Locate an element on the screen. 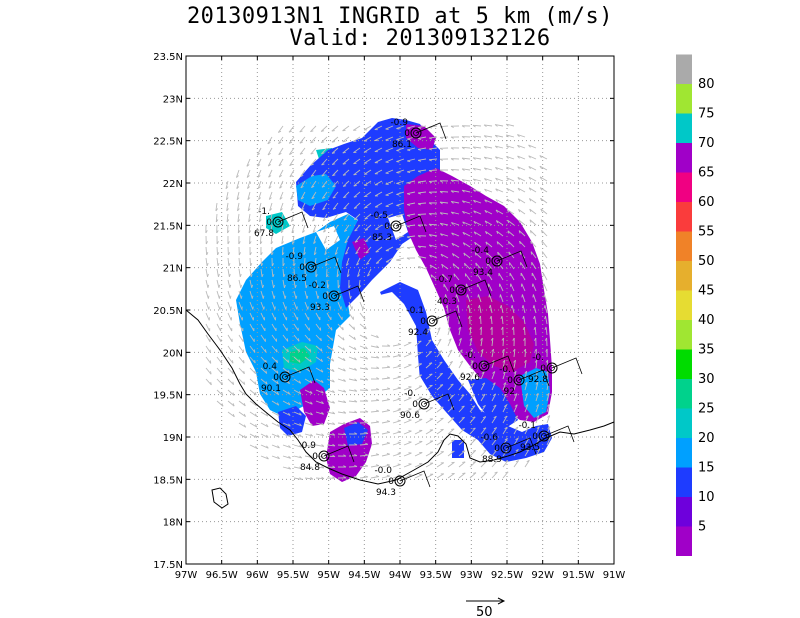  lat-tick-label: 21N is located at coordinates (173, 269).